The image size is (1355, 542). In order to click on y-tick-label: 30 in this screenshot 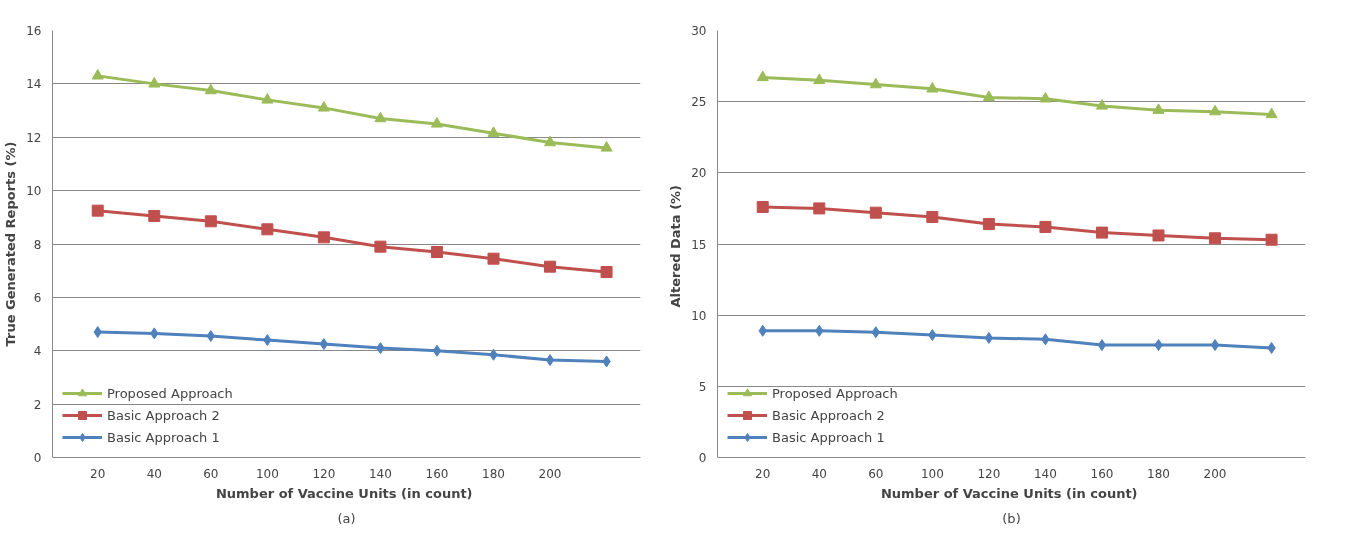, I will do `click(699, 31)`.